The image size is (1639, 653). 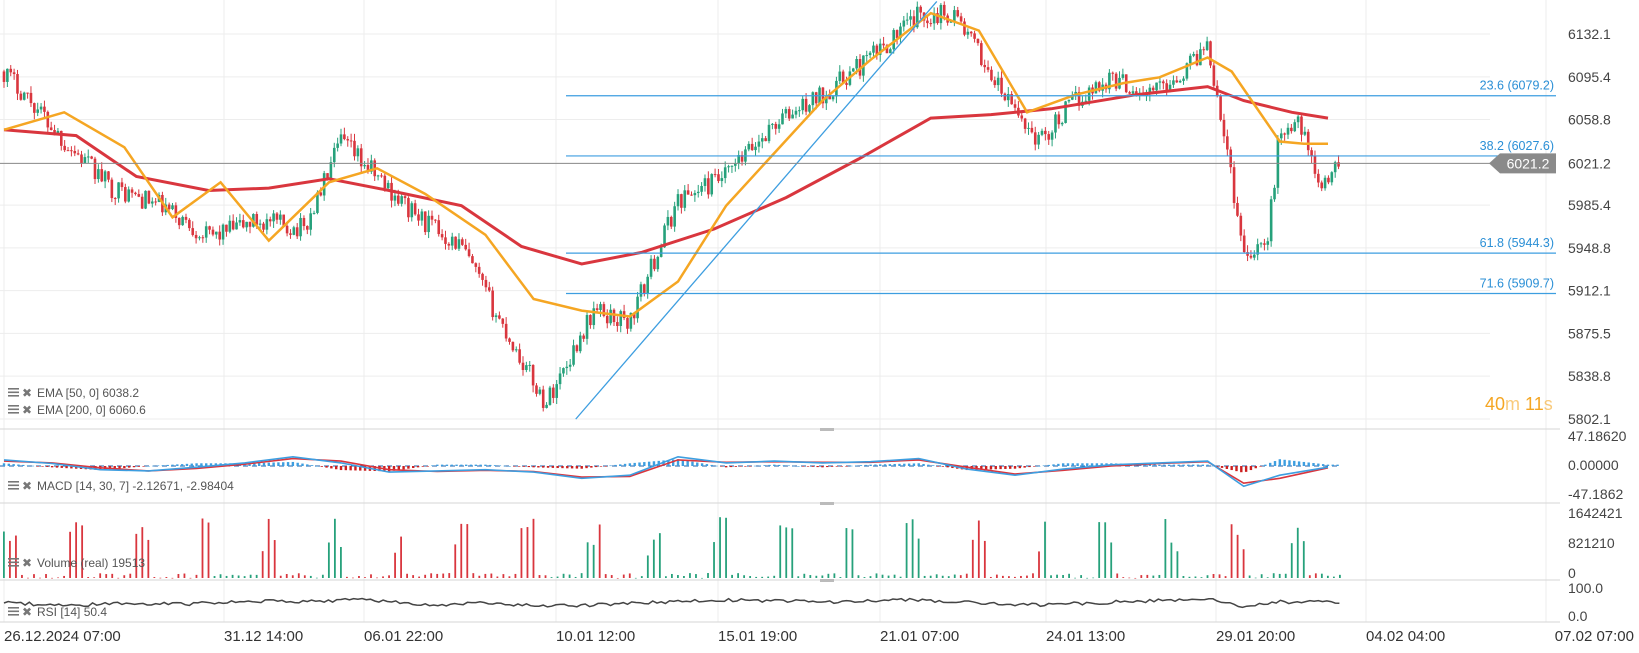 I want to click on price-axis-label: 6058.8, so click(x=1589, y=120).